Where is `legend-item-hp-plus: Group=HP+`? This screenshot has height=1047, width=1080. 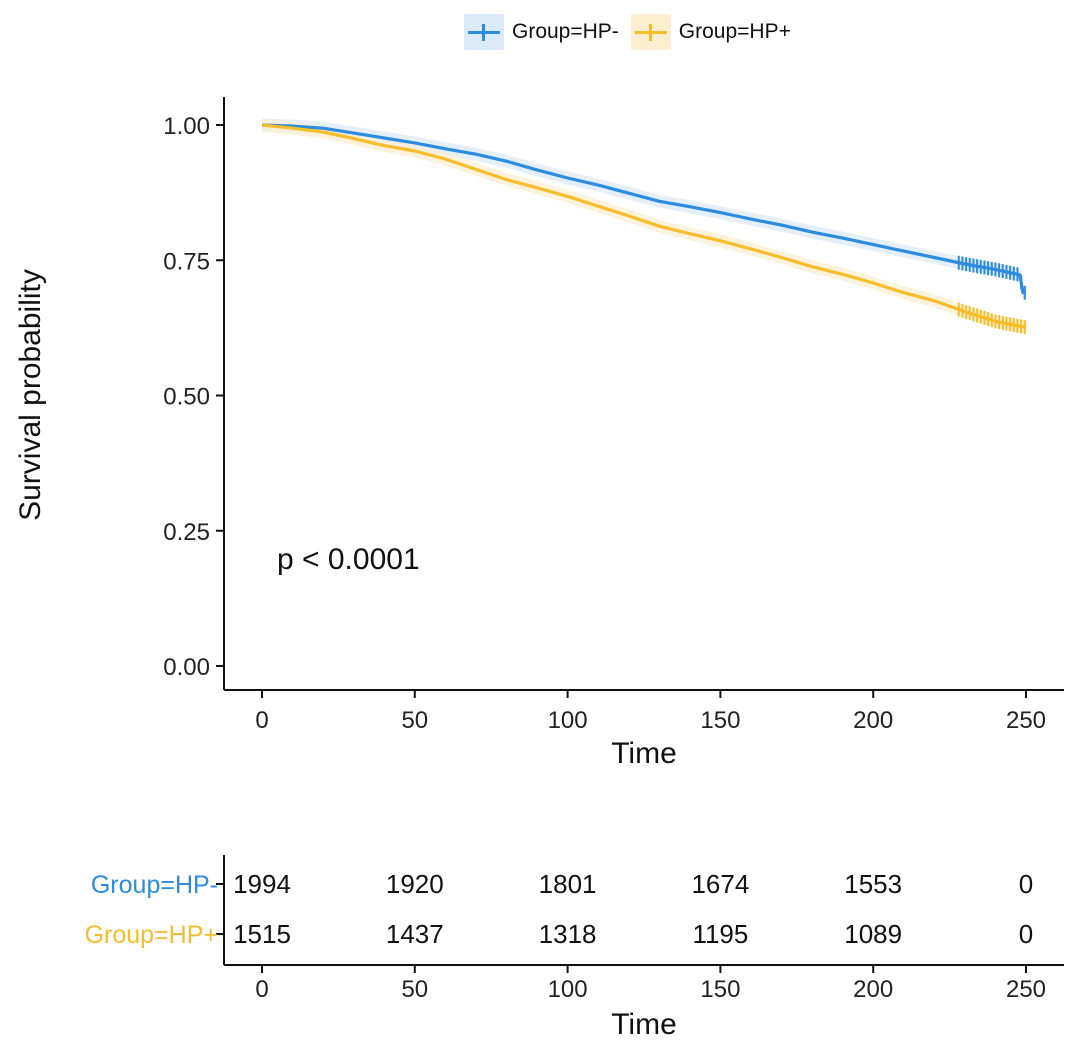 legend-item-hp-plus: Group=HP+ is located at coordinates (710, 32).